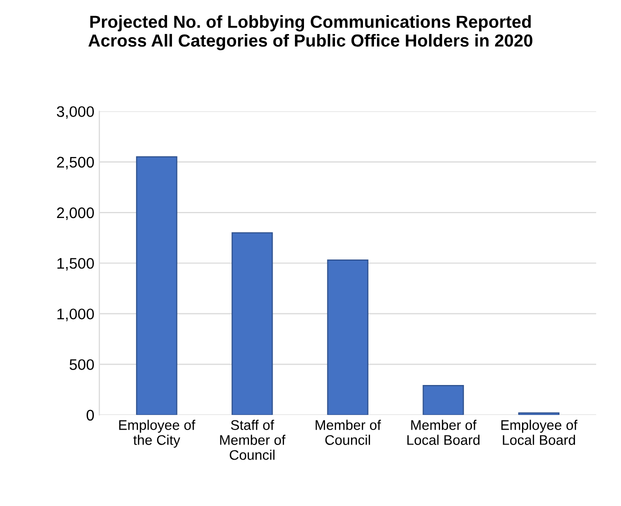 The width and height of the screenshot is (621, 506). What do you see at coordinates (348, 432) in the screenshot?
I see `x-tick-label: Member of Council` at bounding box center [348, 432].